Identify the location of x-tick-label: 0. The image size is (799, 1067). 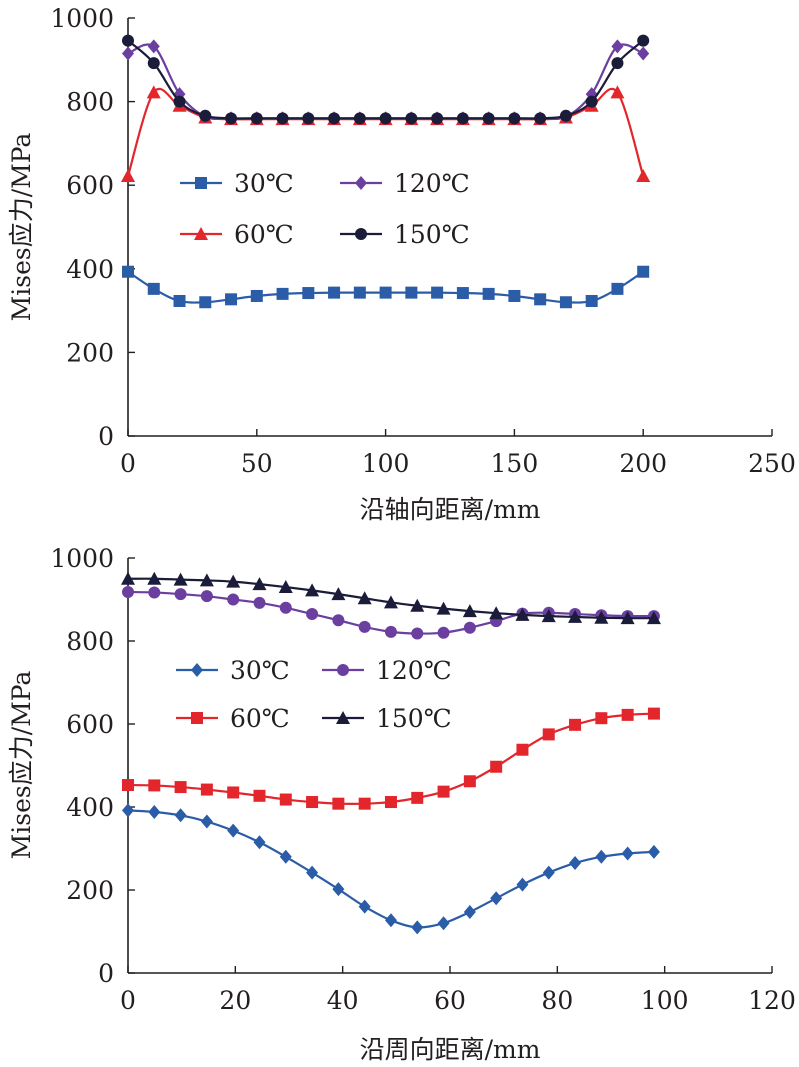
(128, 463).